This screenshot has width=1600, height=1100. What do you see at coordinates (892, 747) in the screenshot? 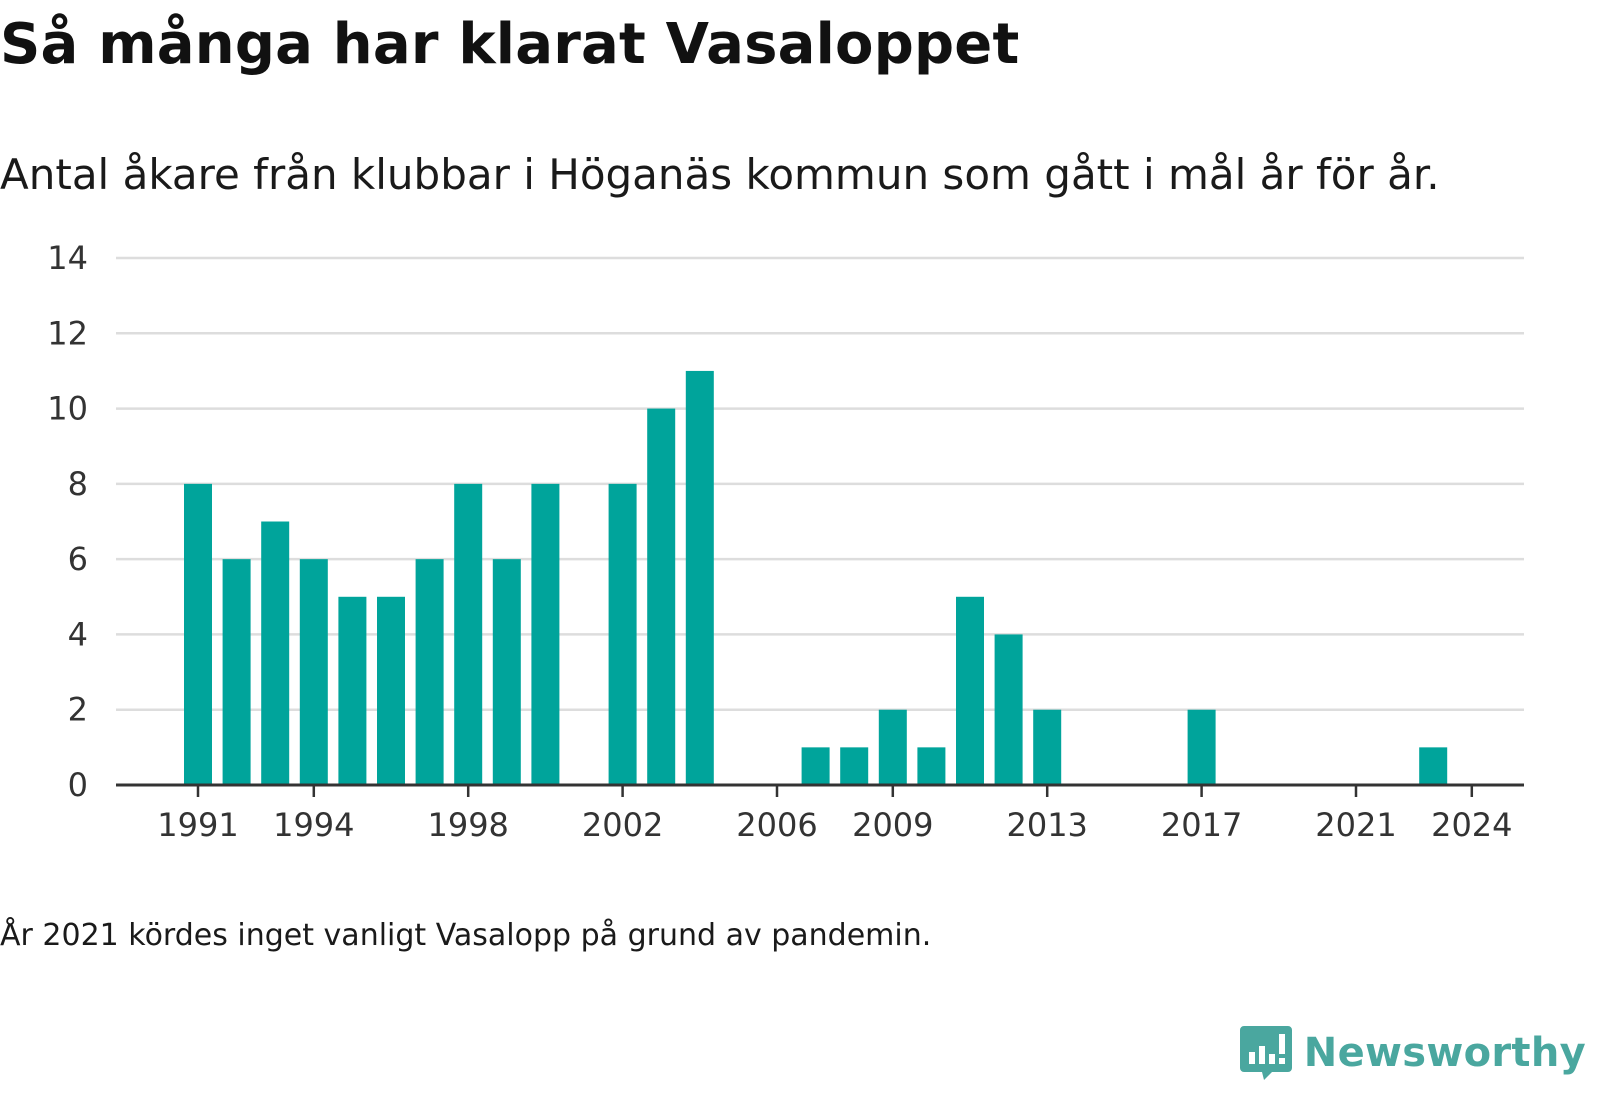
I see `bar-2009` at bounding box center [892, 747].